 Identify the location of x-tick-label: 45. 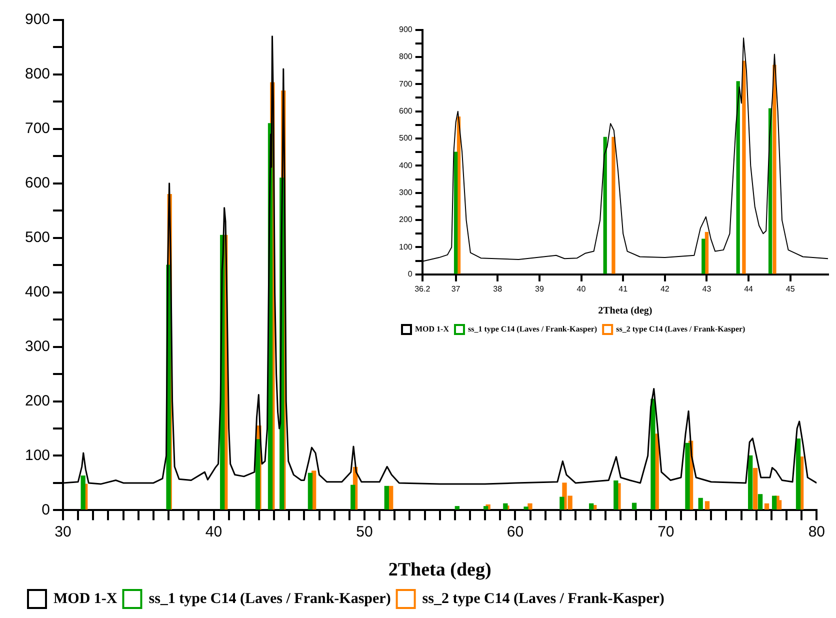
(791, 289).